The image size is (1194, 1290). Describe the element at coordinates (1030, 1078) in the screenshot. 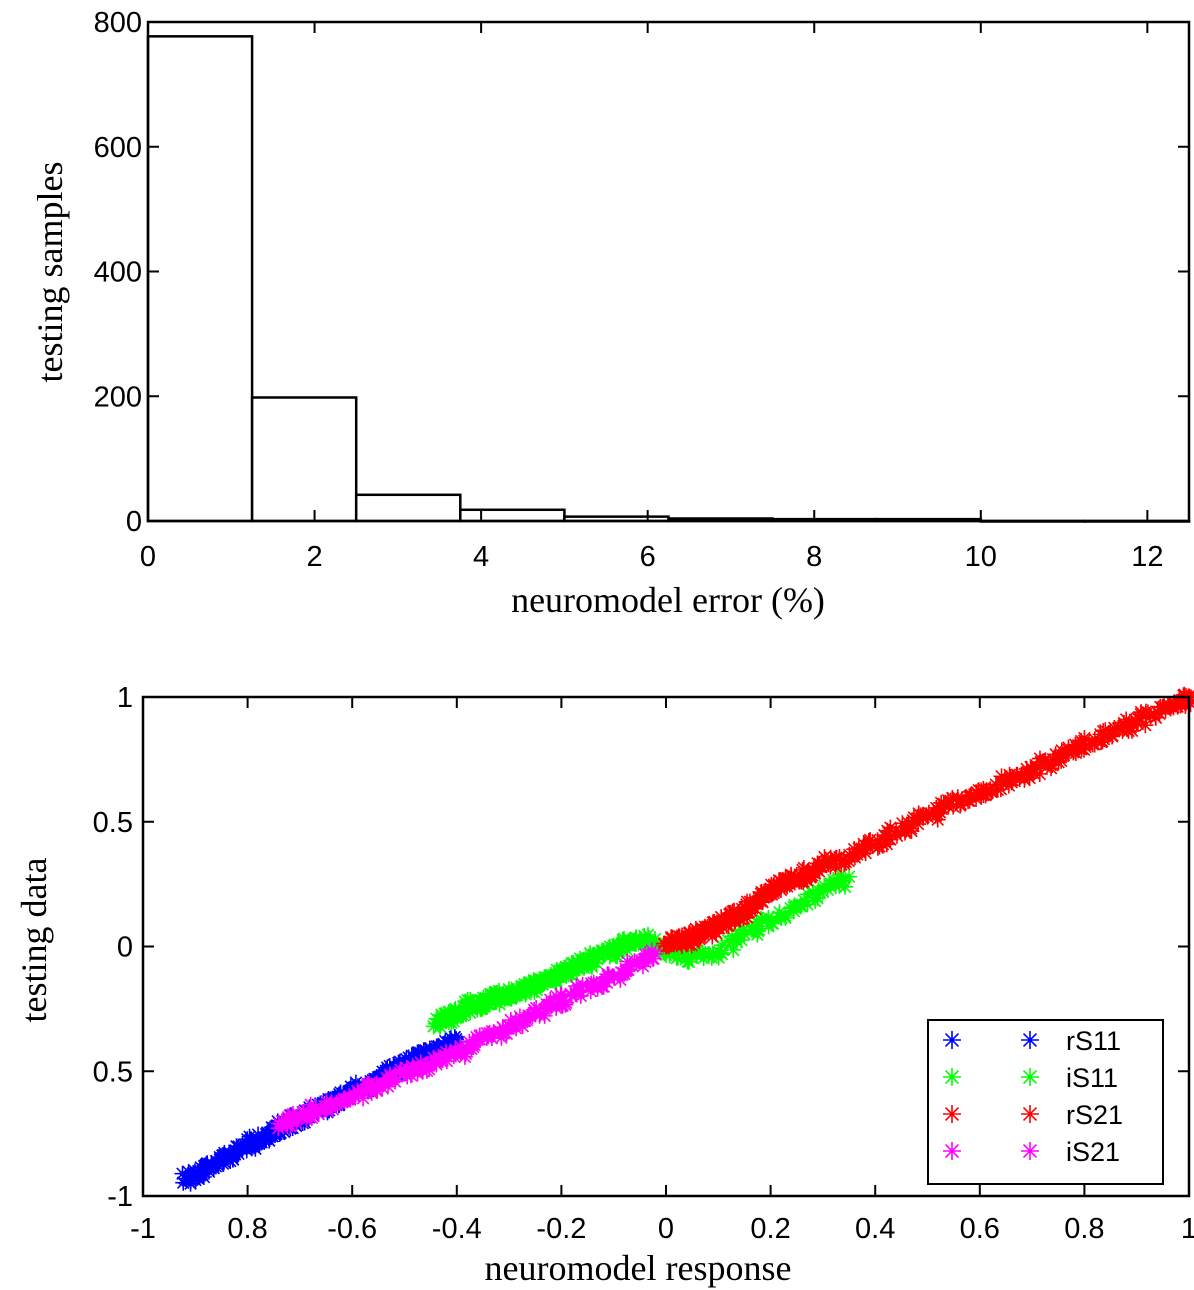

I see `legend-item: iS11` at that location.